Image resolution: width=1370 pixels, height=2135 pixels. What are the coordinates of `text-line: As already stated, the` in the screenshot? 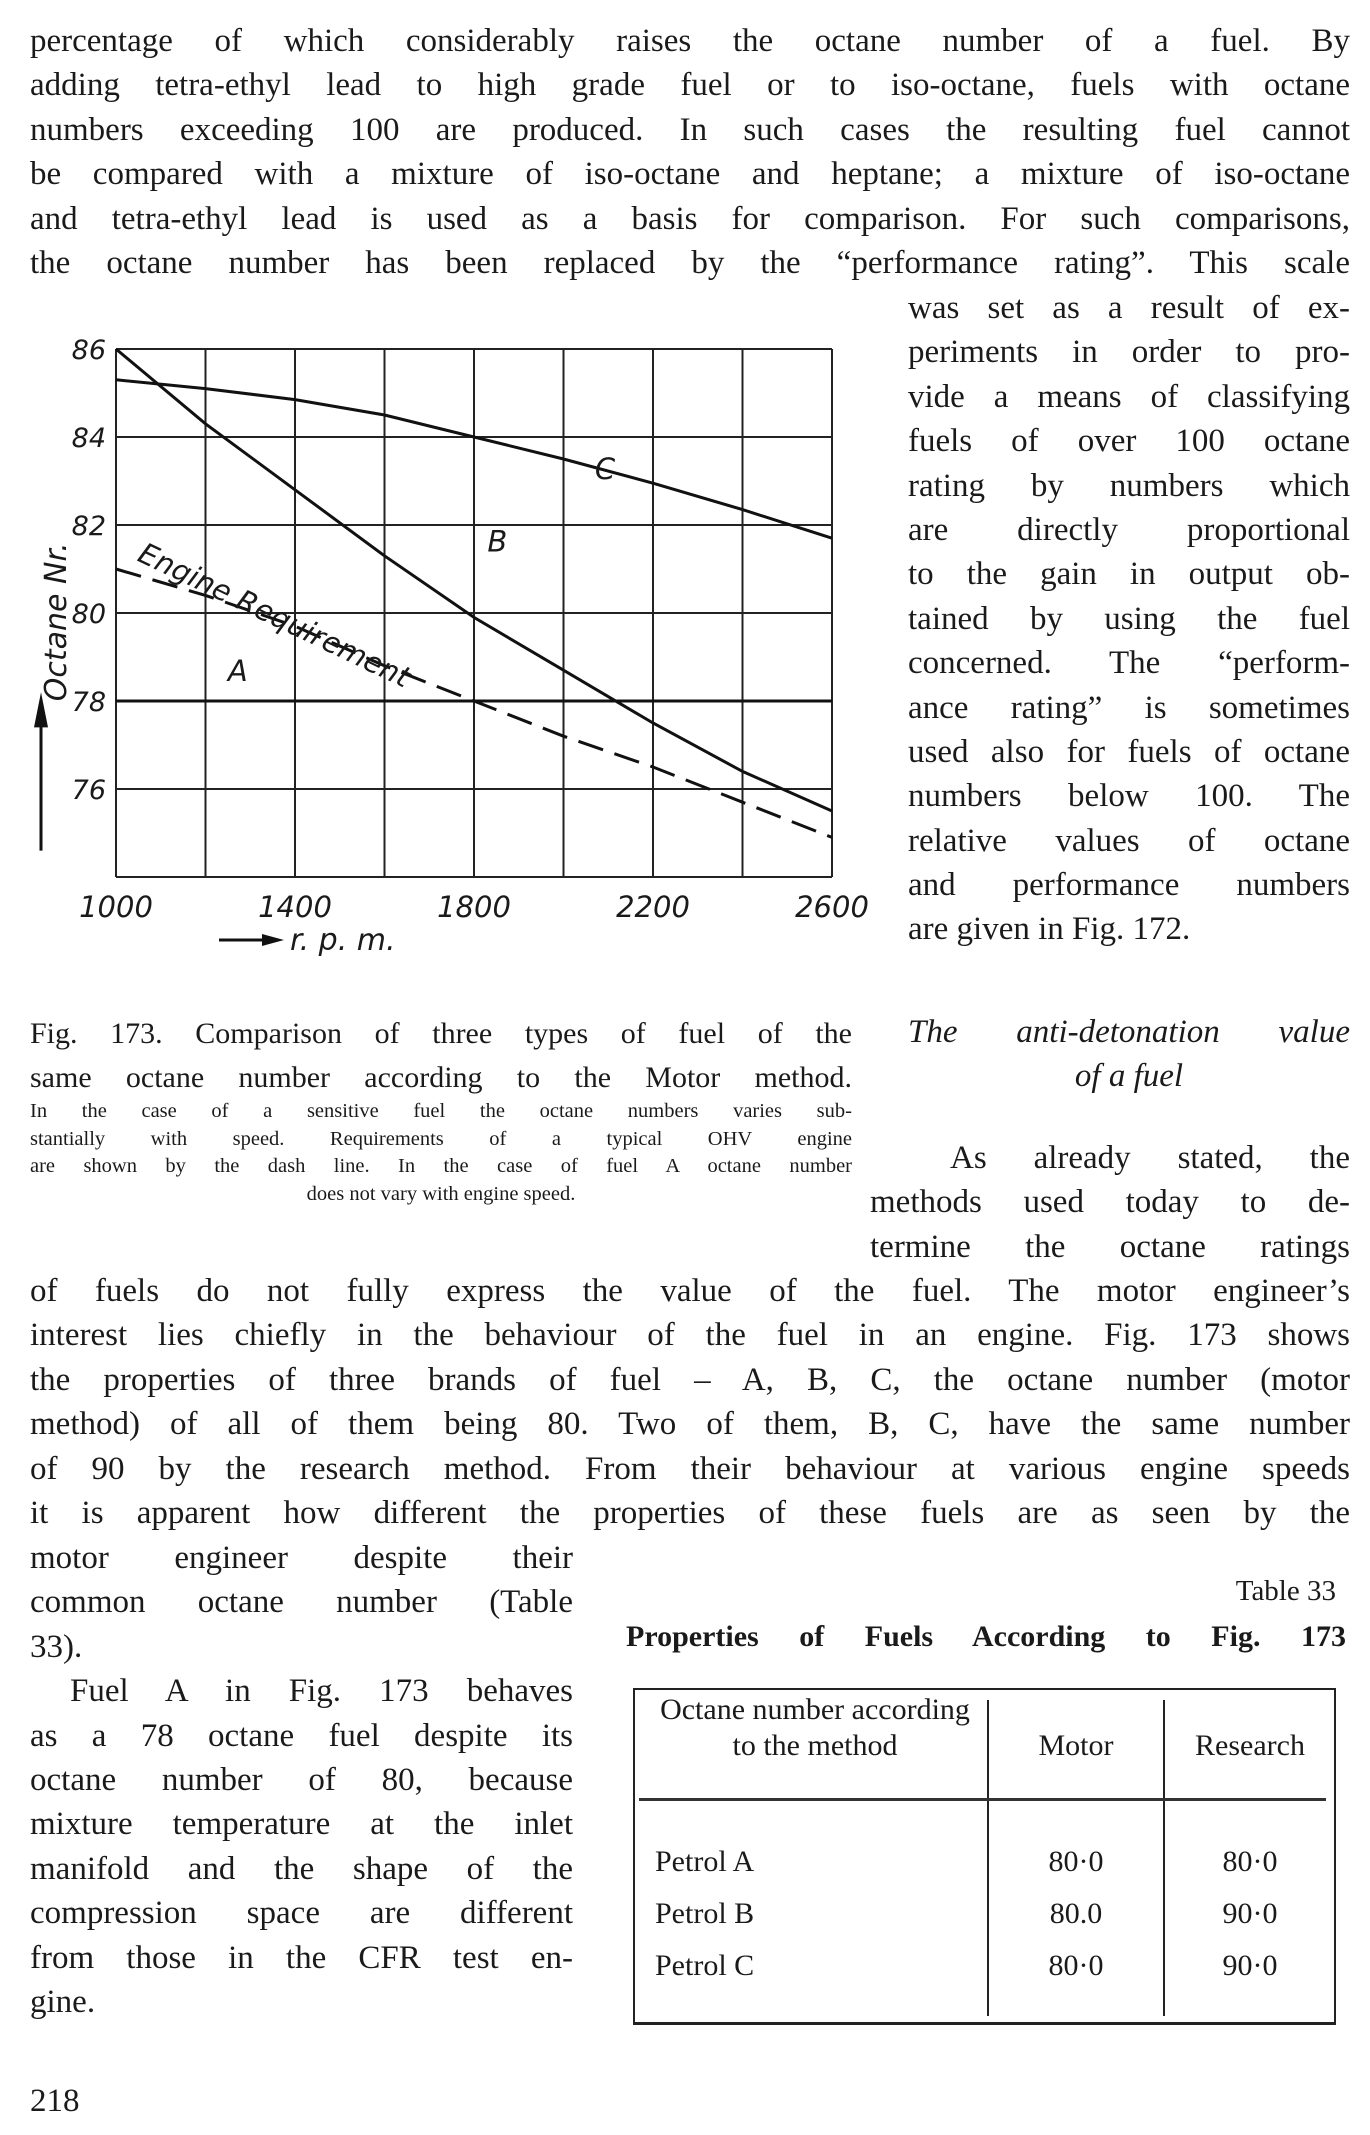 It's located at (1150, 1158).